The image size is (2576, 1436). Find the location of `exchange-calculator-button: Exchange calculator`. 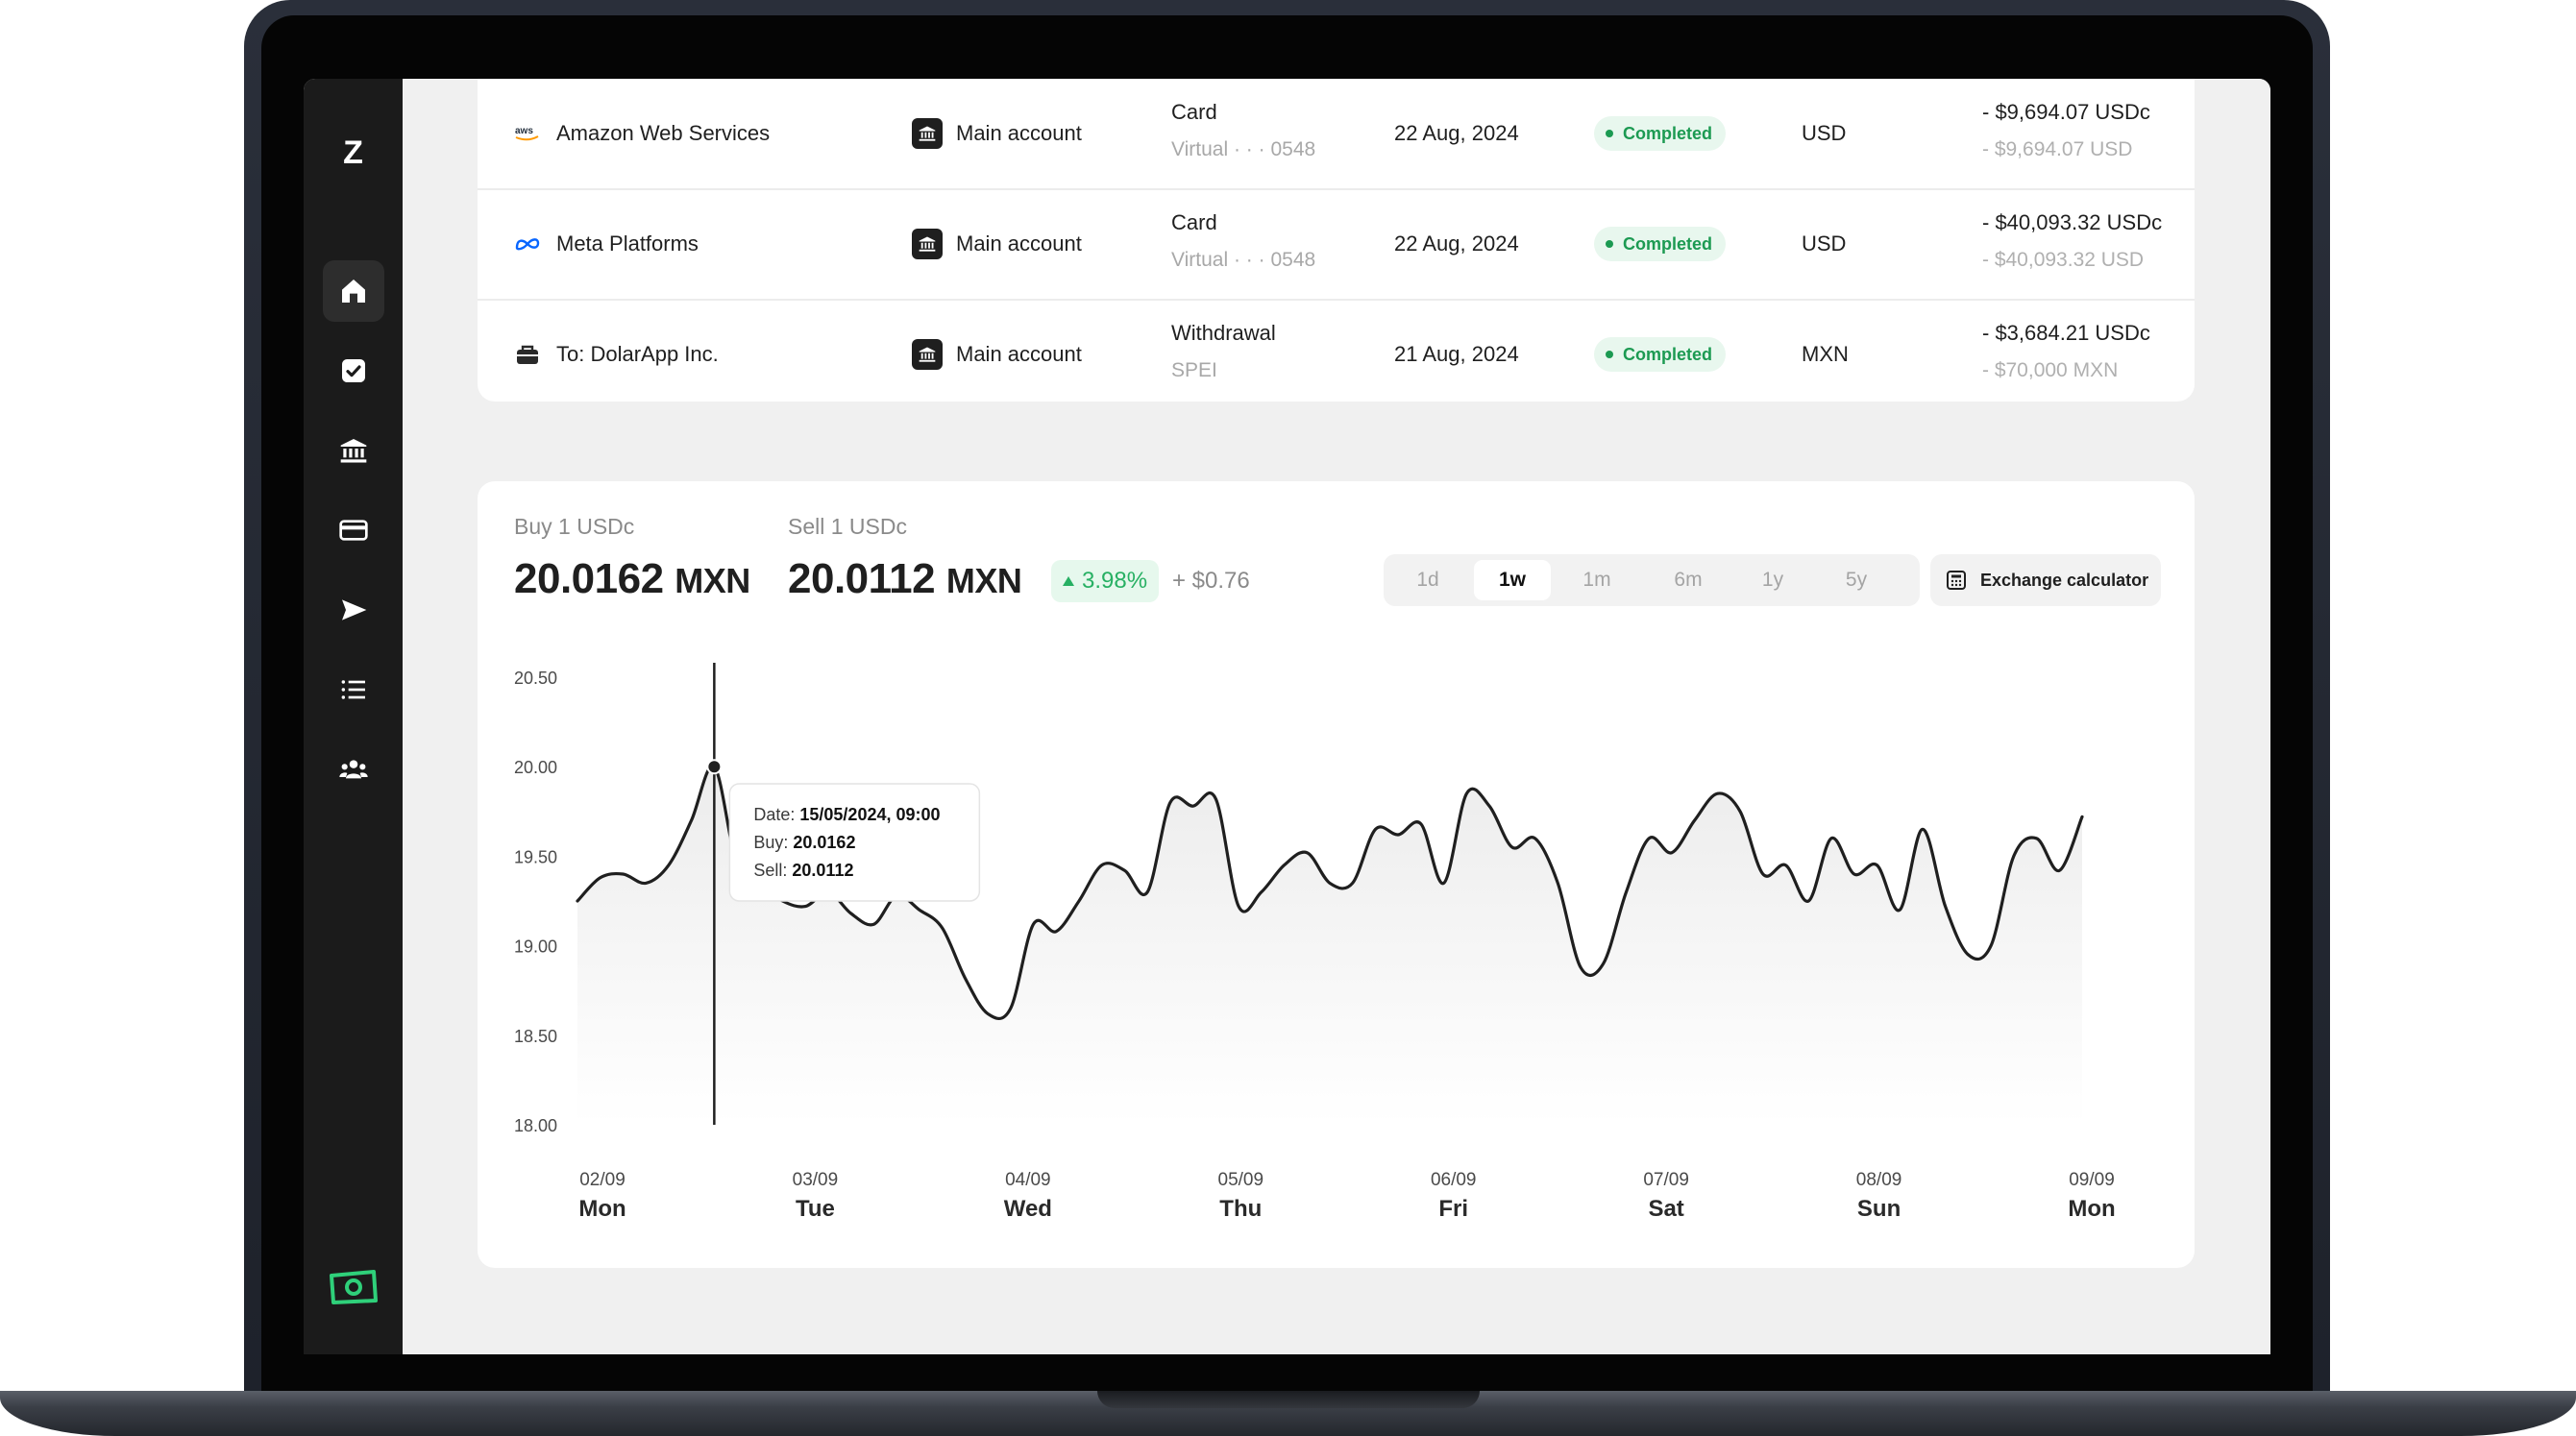

exchange-calculator-button: Exchange calculator is located at coordinates (2045, 580).